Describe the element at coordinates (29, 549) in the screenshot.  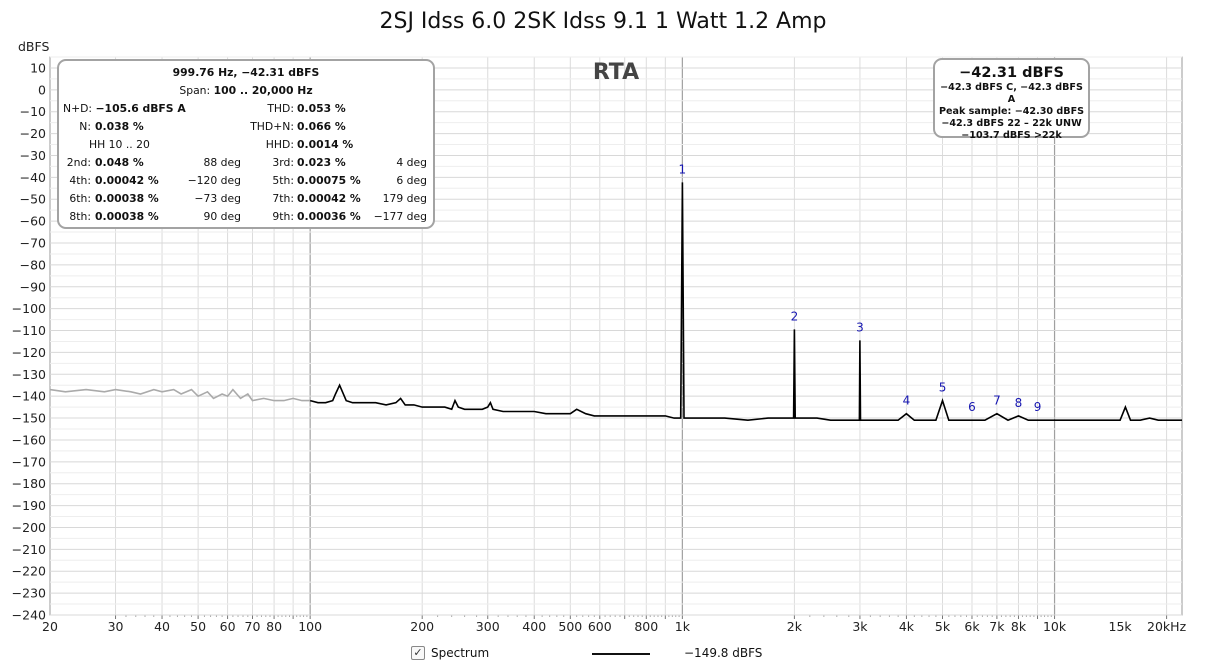
I see `y-tick-label: −210` at that location.